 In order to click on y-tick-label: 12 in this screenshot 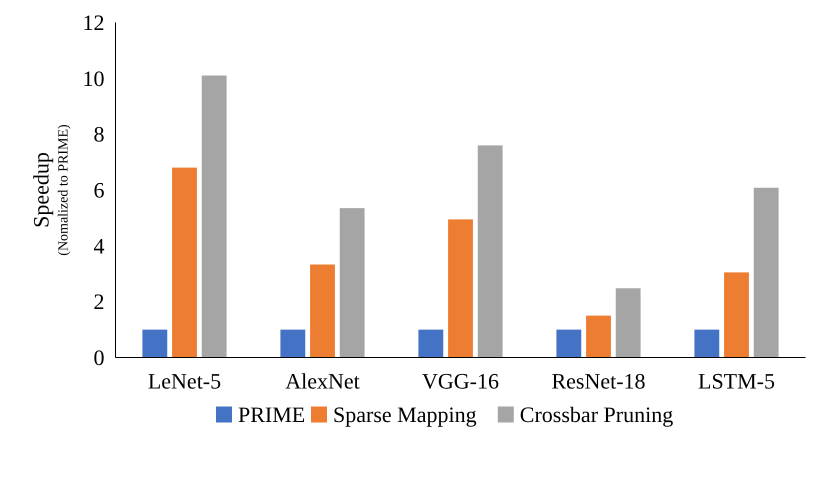, I will do `click(93, 22)`.